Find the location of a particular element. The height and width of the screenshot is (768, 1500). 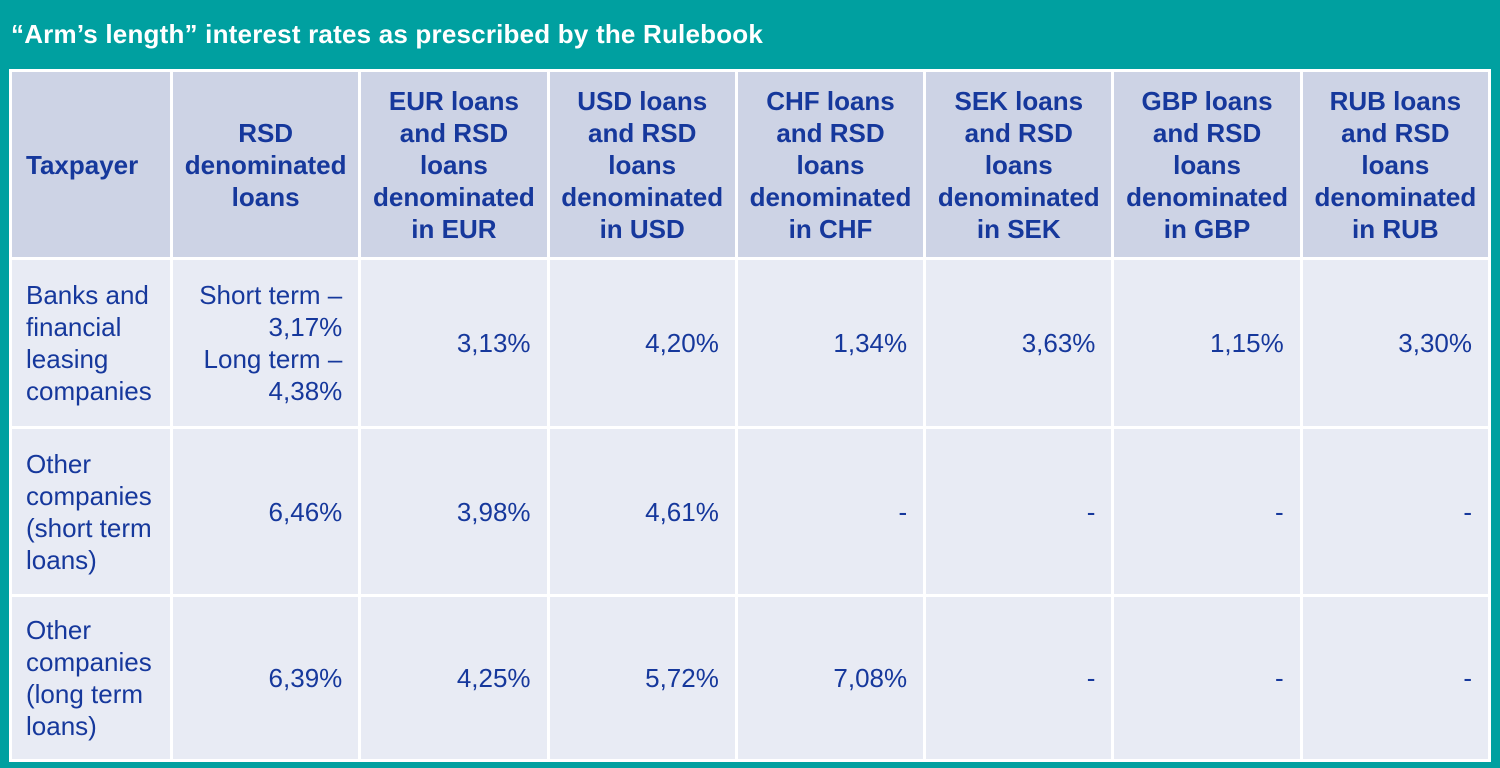

cell-rub-row-1: - is located at coordinates (1395, 511).